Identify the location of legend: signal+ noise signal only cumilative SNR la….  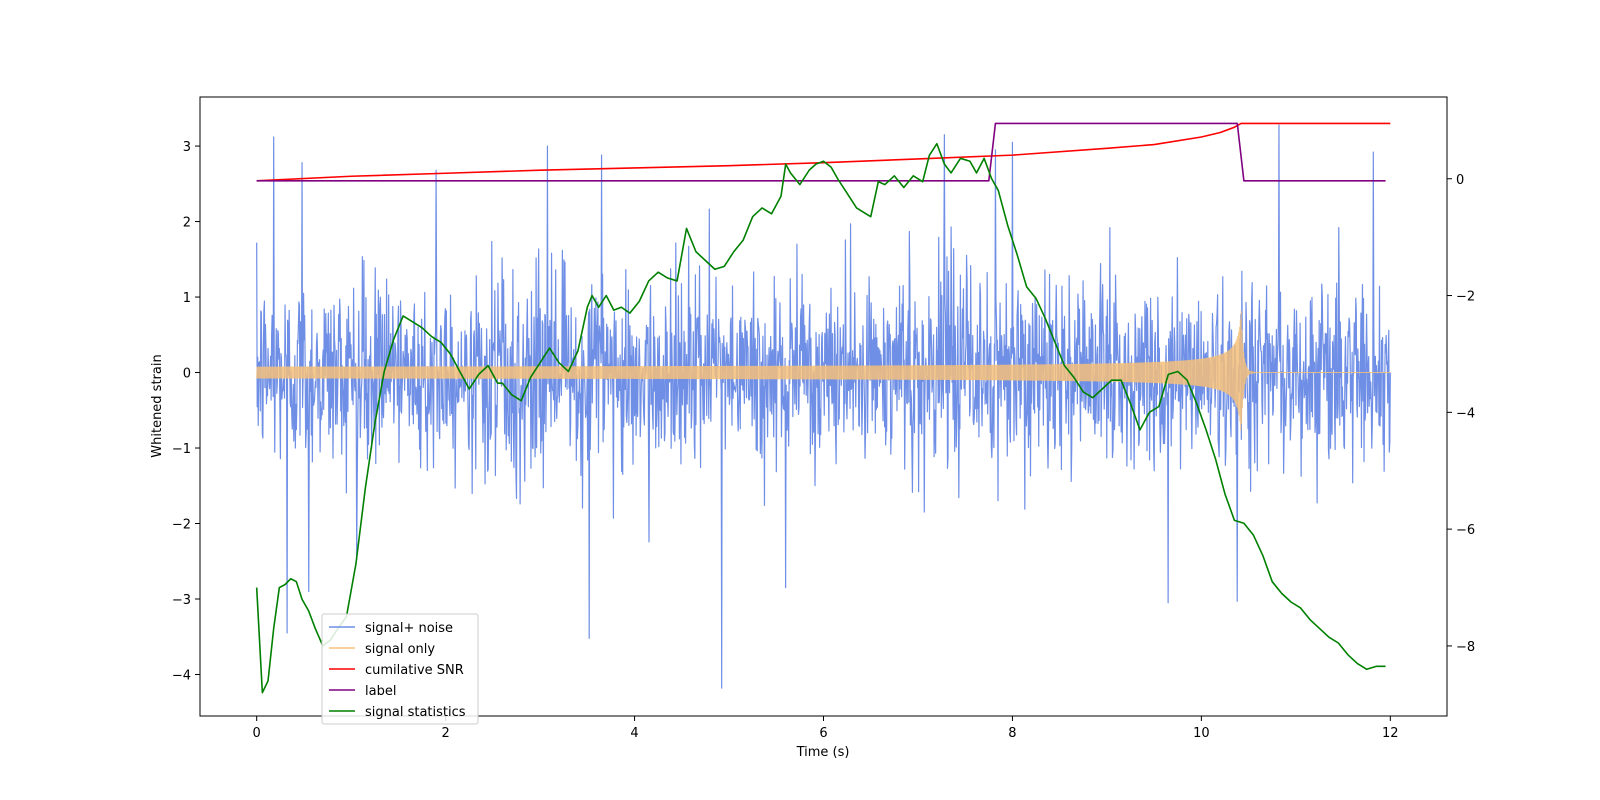
(400, 669).